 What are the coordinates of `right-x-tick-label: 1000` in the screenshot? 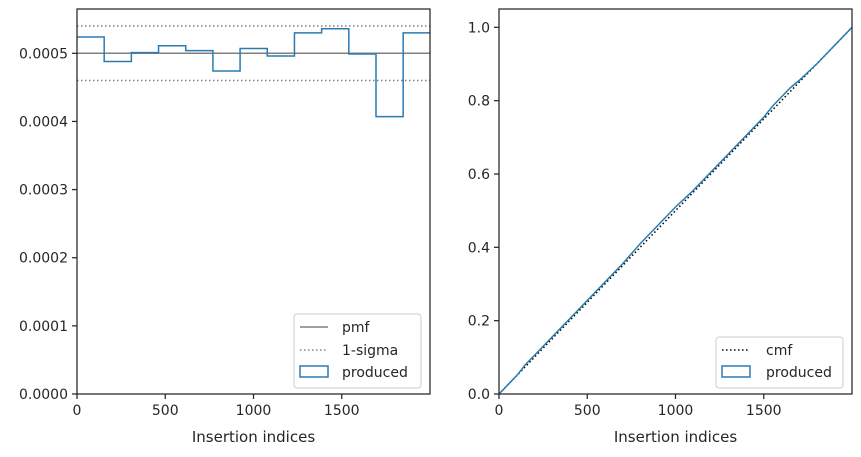 It's located at (676, 411).